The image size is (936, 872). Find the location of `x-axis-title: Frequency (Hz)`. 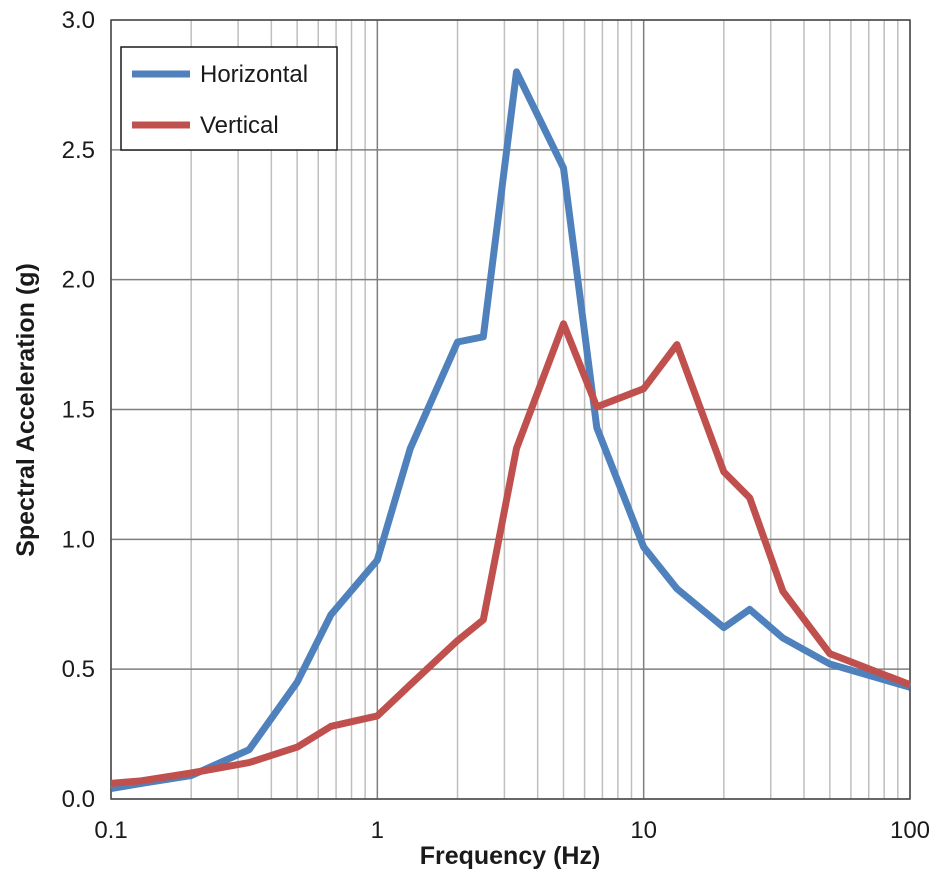

x-axis-title: Frequency (Hz) is located at coordinates (510, 856).